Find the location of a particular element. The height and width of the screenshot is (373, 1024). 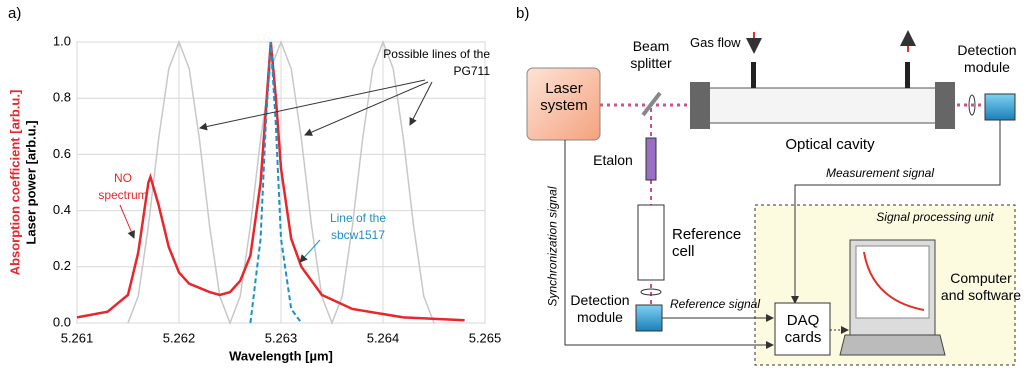

y-tick-label: 0.0 is located at coordinates (62, 321).